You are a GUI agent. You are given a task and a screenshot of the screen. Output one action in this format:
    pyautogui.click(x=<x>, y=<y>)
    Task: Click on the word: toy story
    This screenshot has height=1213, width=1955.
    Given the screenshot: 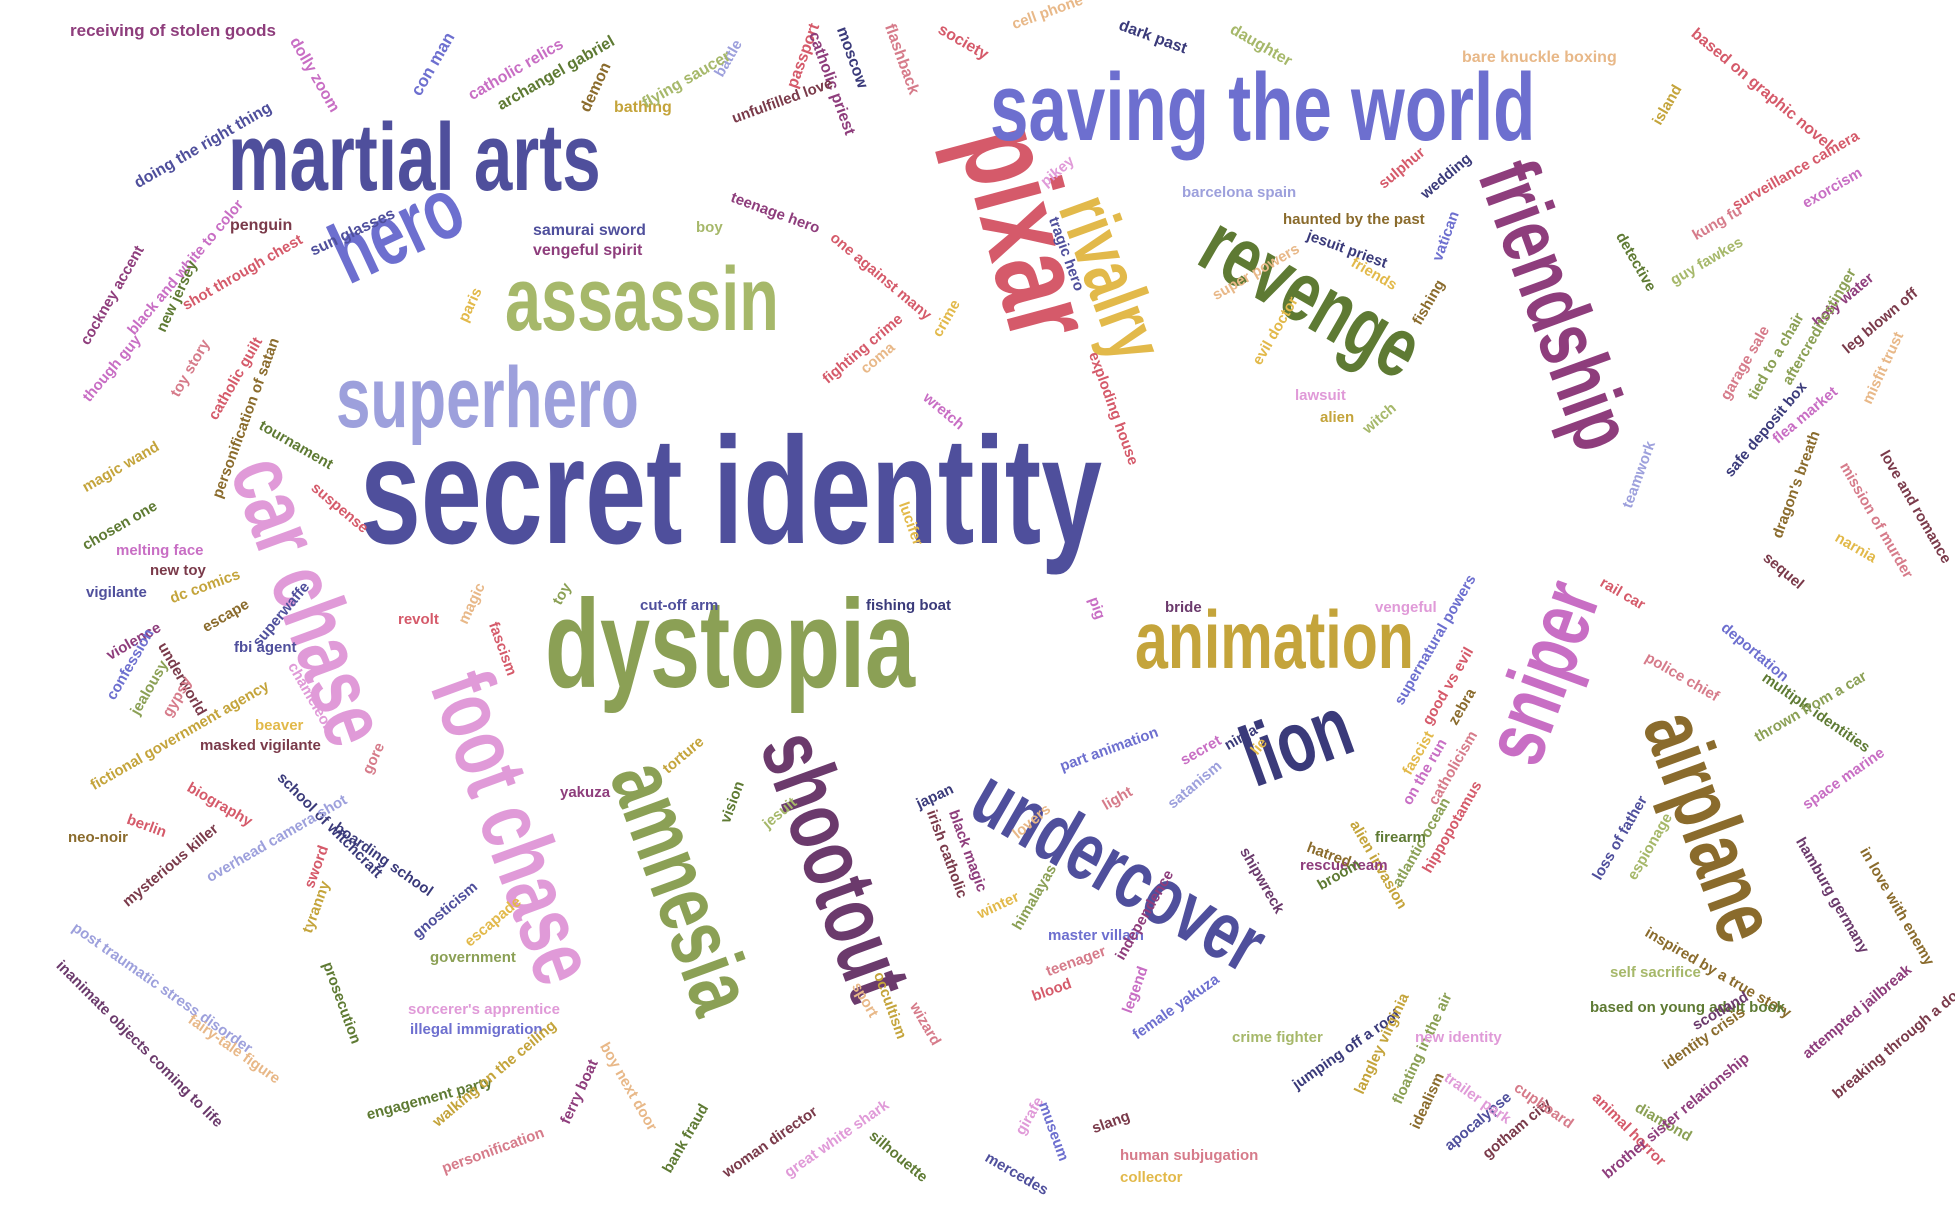 What is the action you would take?
    pyautogui.click(x=190, y=368)
    